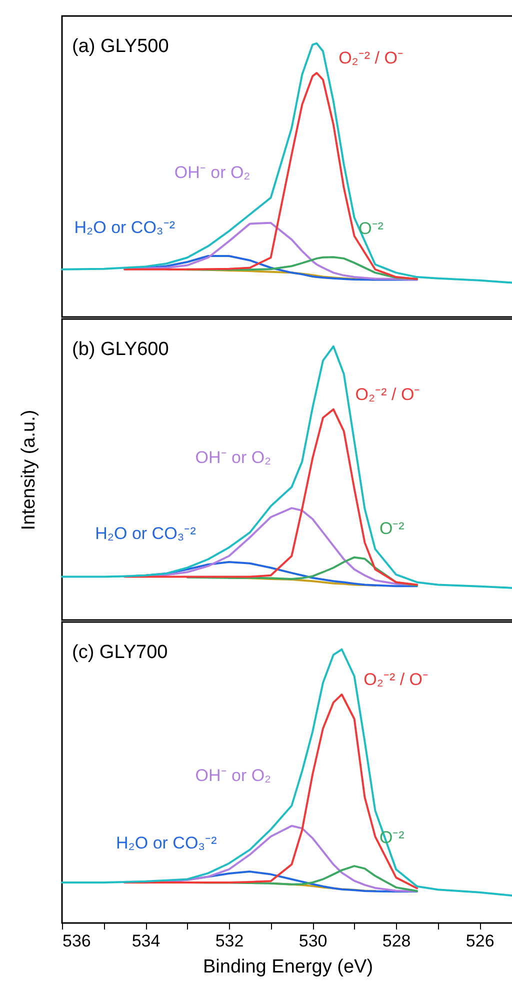 This screenshot has height=990, width=512. Describe the element at coordinates (29, 470) in the screenshot. I see `y-axis-title: Intensity (a.u.)` at that location.